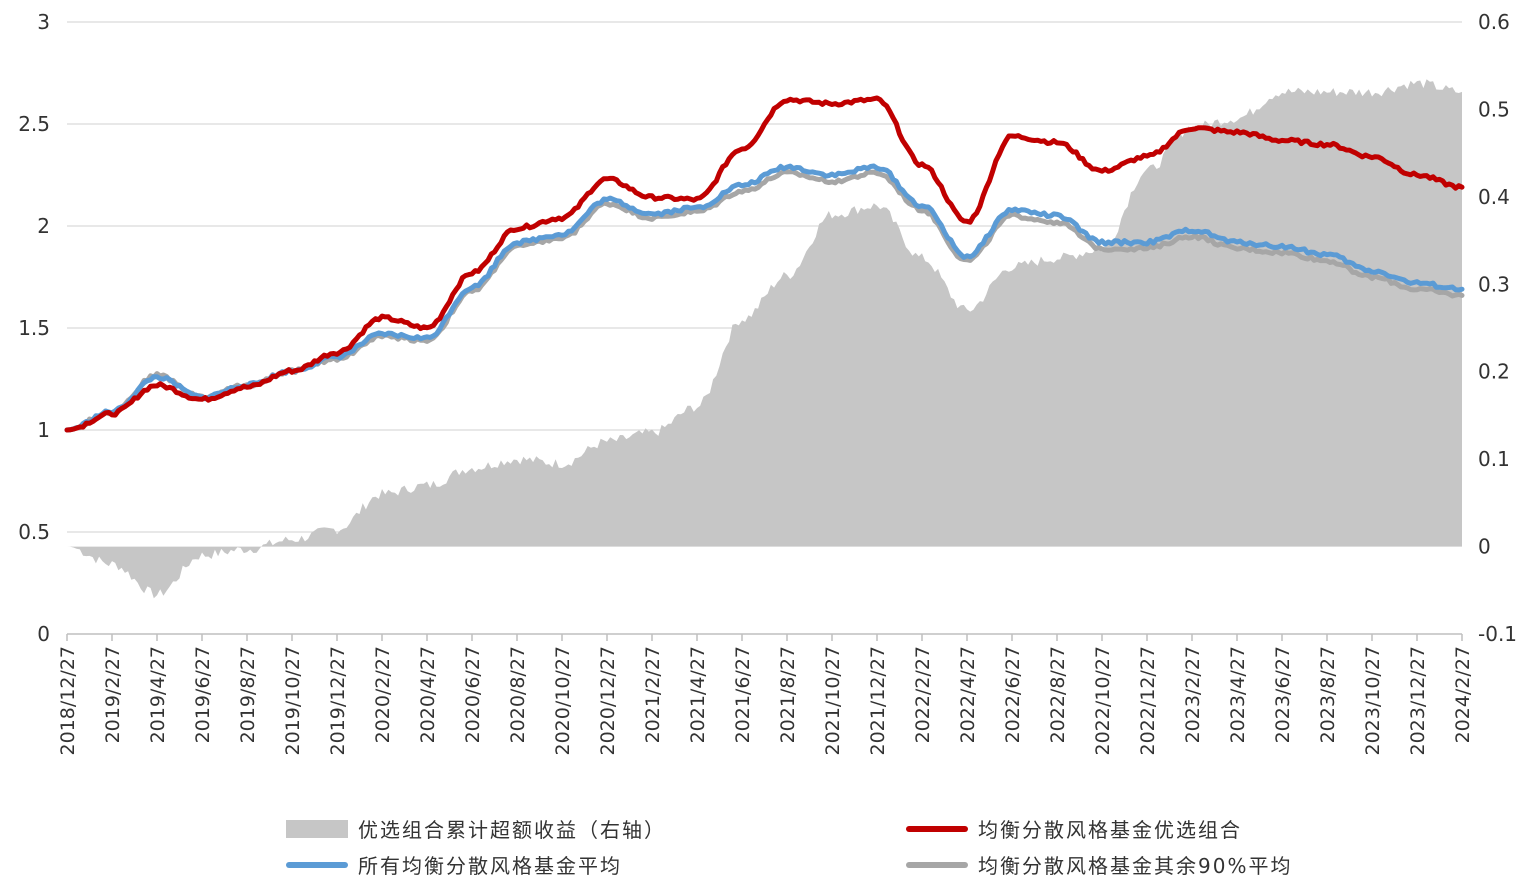  I want to click on x-tick-label: 2022/10/27, so click(1103, 701).